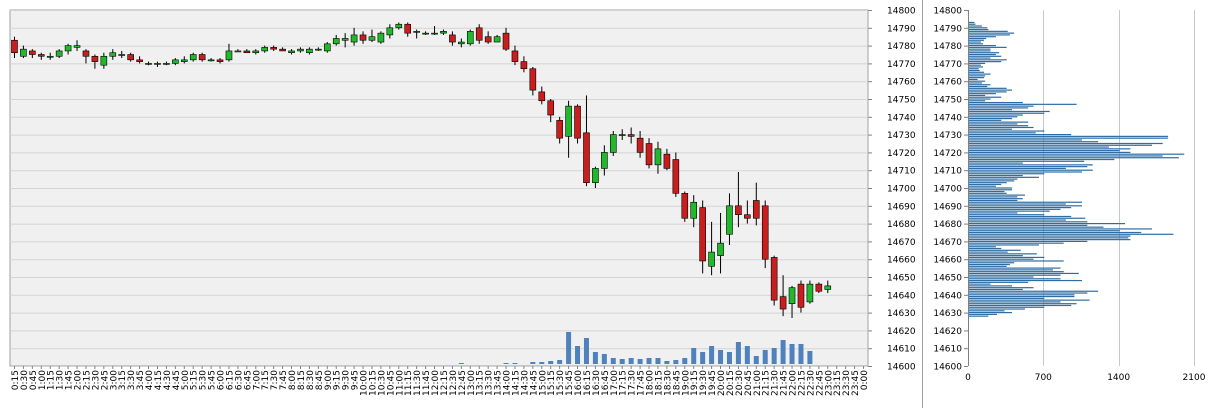 The image size is (1211, 412). What do you see at coordinates (901, 296) in the screenshot?
I see `price-tick-label: 14640` at bounding box center [901, 296].